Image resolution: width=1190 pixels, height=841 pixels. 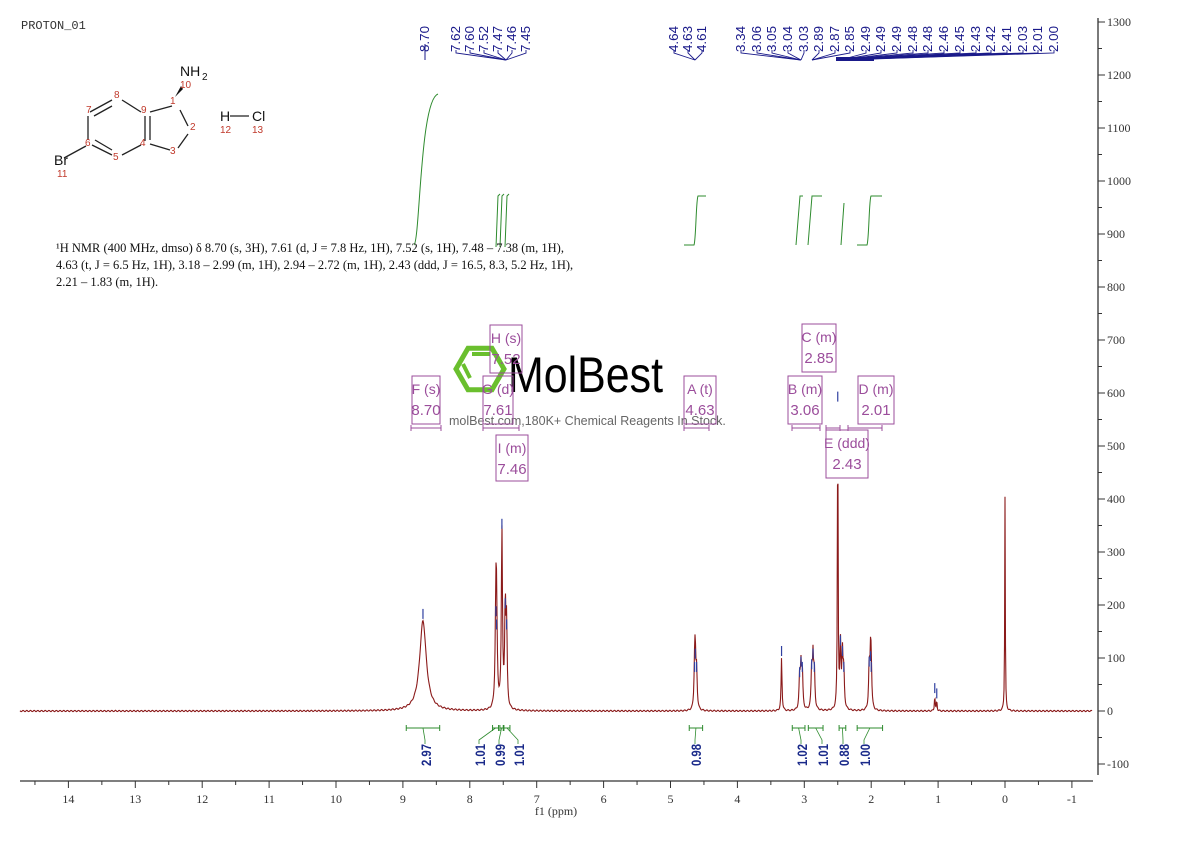 What do you see at coordinates (1116, 605) in the screenshot?
I see `y-tick-label: 200` at bounding box center [1116, 605].